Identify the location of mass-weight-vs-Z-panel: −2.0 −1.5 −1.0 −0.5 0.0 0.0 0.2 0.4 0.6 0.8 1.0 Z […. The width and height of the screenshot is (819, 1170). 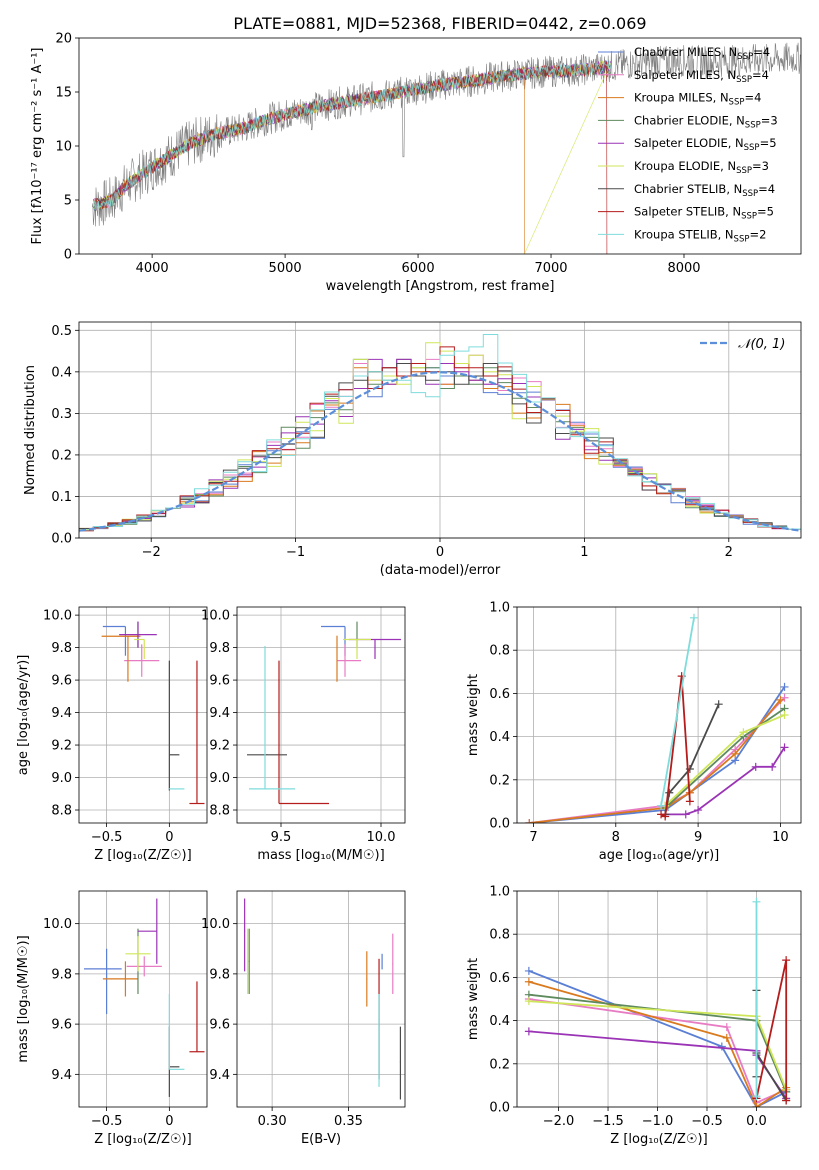
(634, 1016).